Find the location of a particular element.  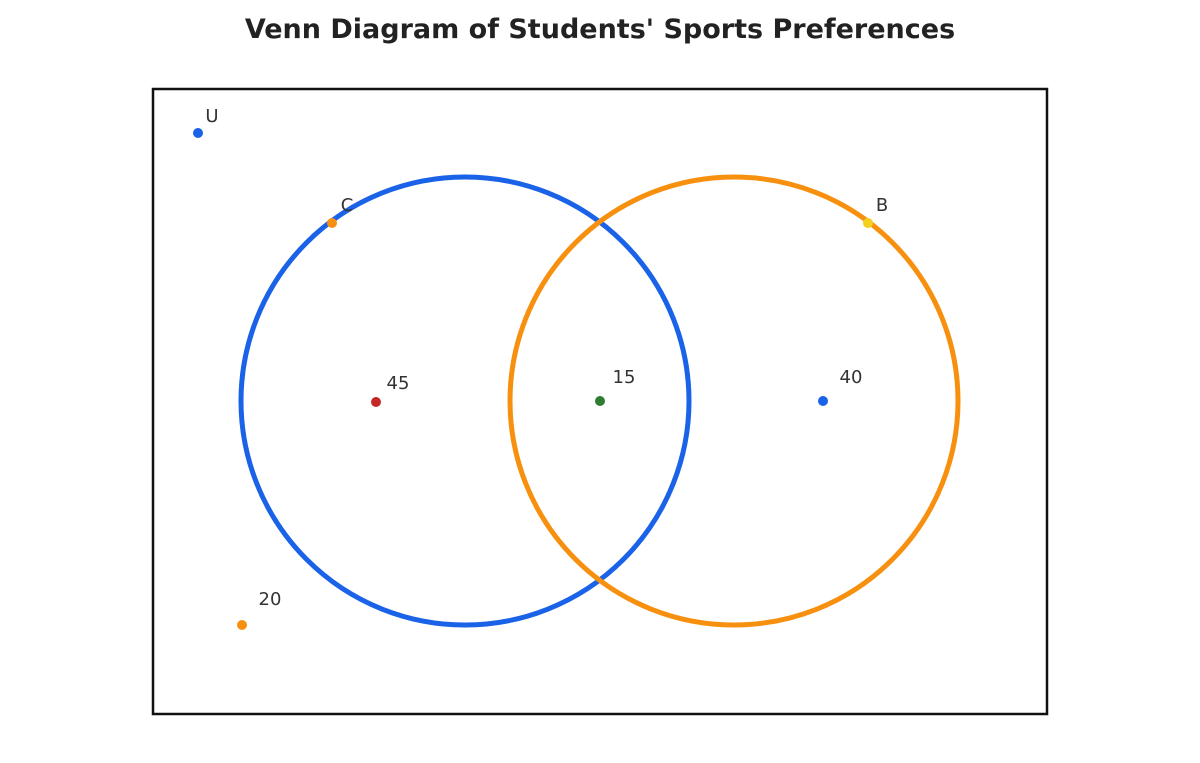

region-count: 20 is located at coordinates (270, 599).